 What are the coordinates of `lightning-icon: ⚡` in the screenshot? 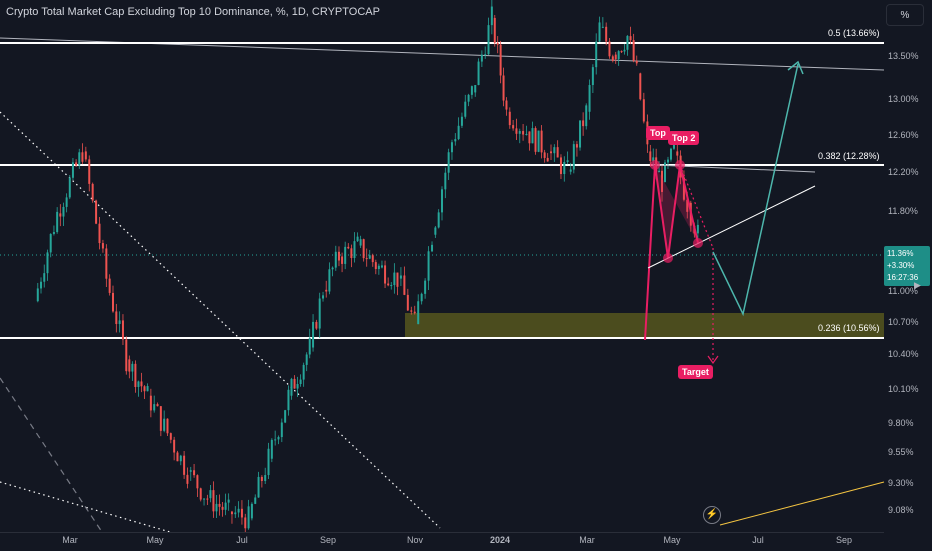 It's located at (712, 515).